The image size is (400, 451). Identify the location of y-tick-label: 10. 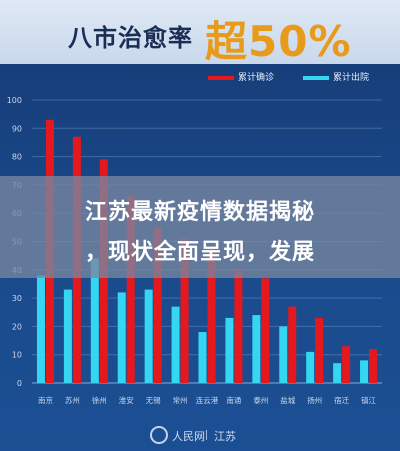
(17, 355).